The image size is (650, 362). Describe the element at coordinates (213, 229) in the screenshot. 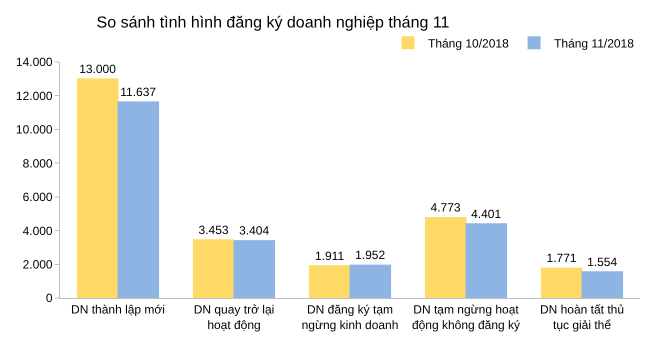

I see `data-label: 3.453` at that location.